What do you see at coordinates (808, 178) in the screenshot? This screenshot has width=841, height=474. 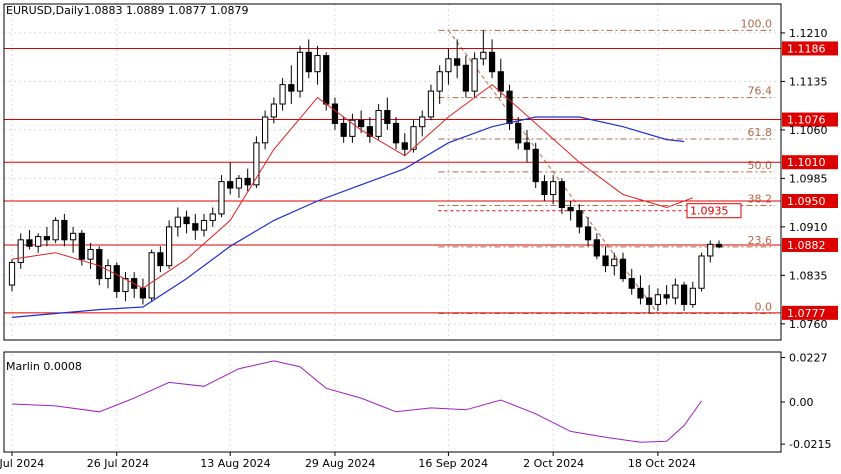 I see `price-tick-label: 1.0985` at bounding box center [808, 178].